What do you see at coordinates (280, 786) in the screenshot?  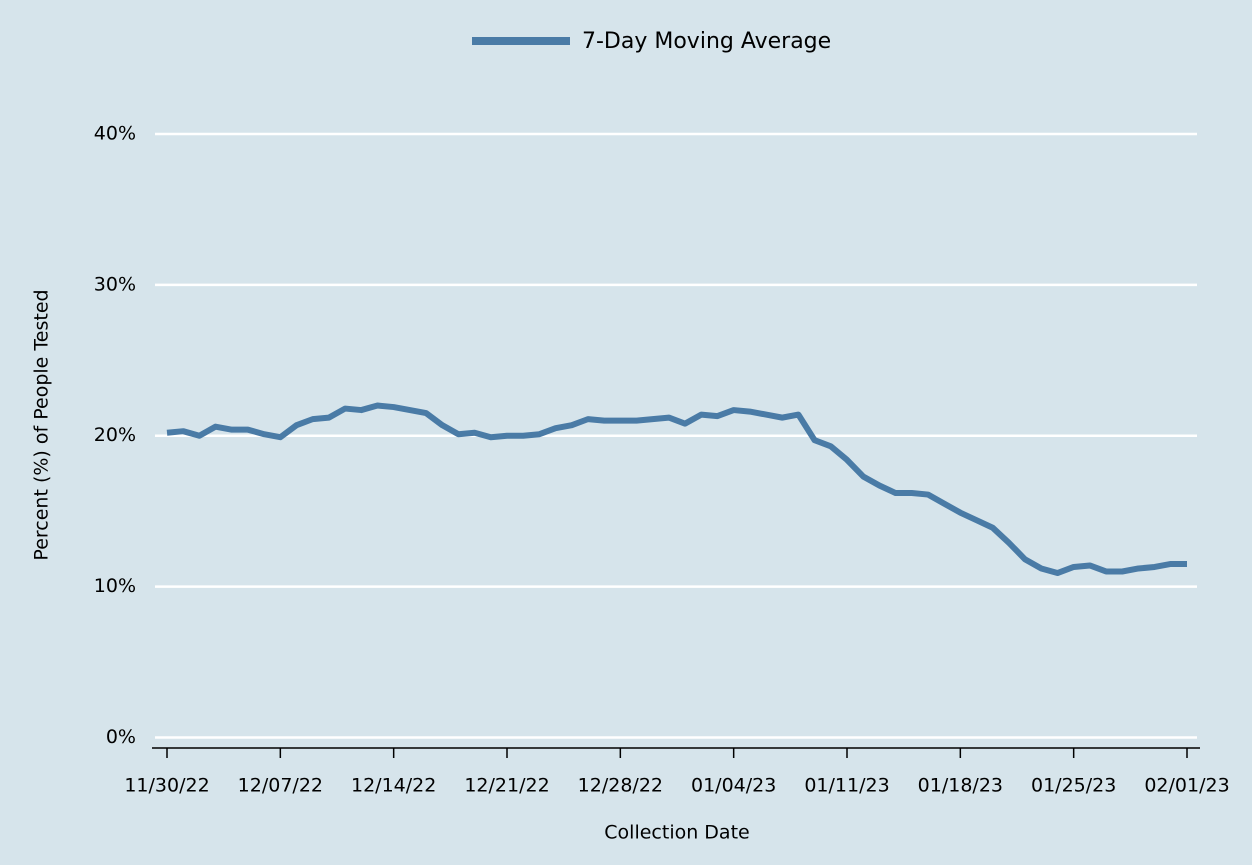 I see `x-tick-label: 12/07/22` at bounding box center [280, 786].